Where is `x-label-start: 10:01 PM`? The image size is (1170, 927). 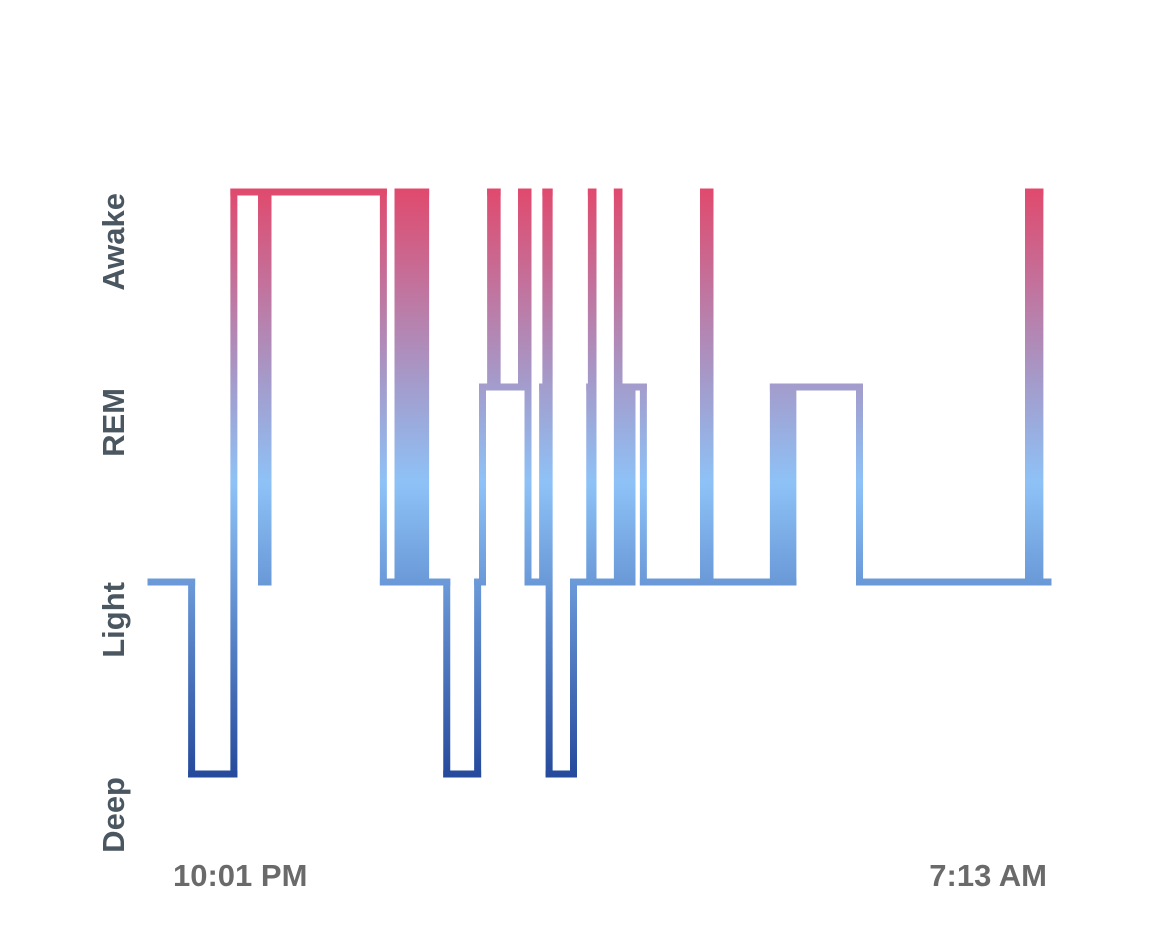
x-label-start: 10:01 PM is located at coordinates (240, 875).